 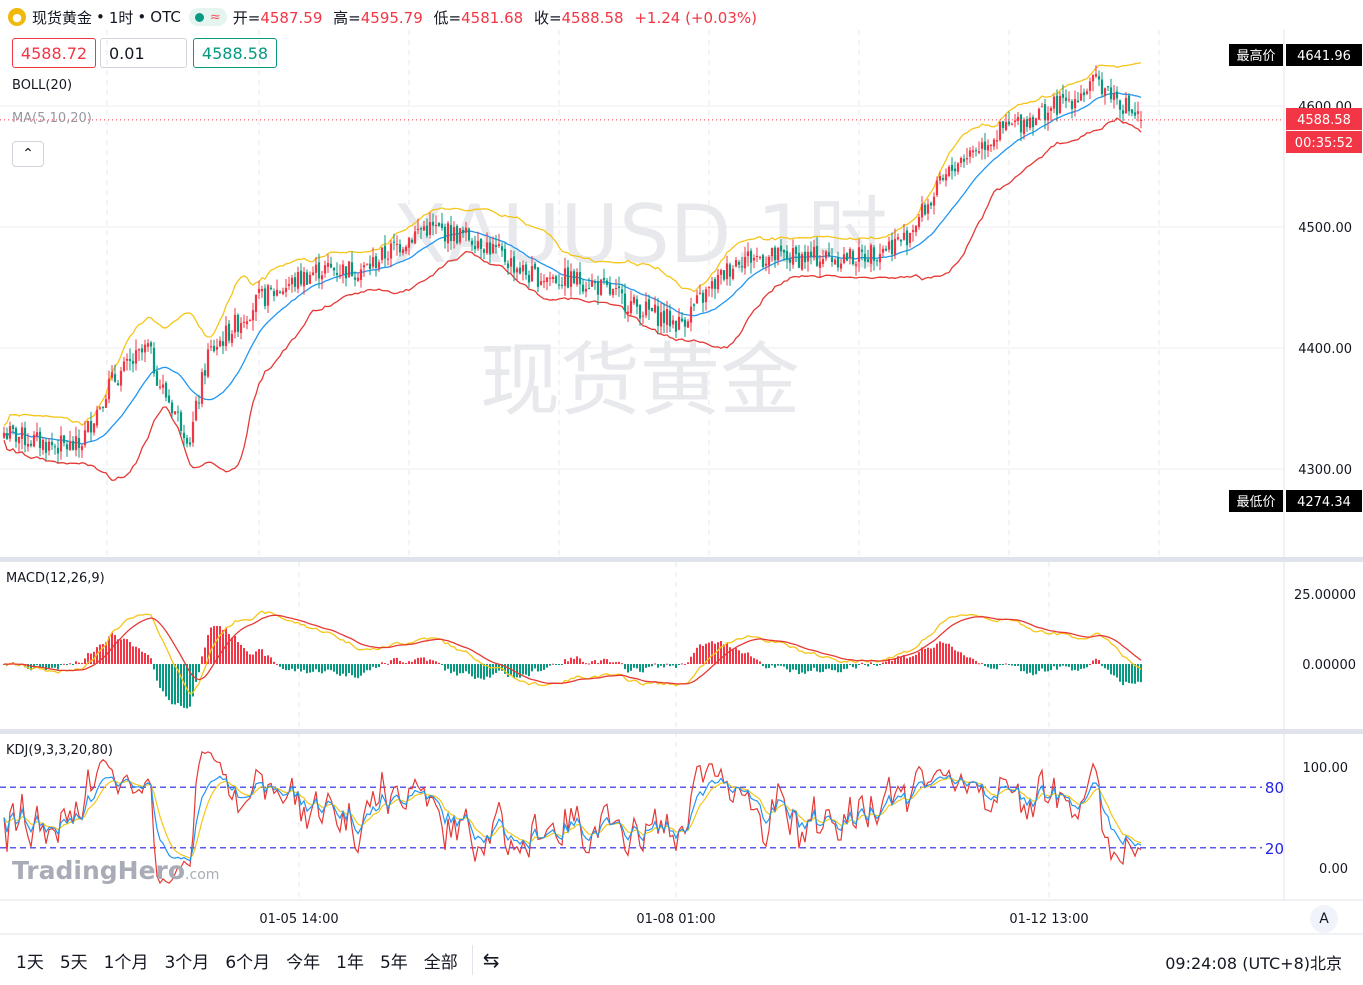 What do you see at coordinates (126, 962) in the screenshot?
I see `range-1m: 1个月` at bounding box center [126, 962].